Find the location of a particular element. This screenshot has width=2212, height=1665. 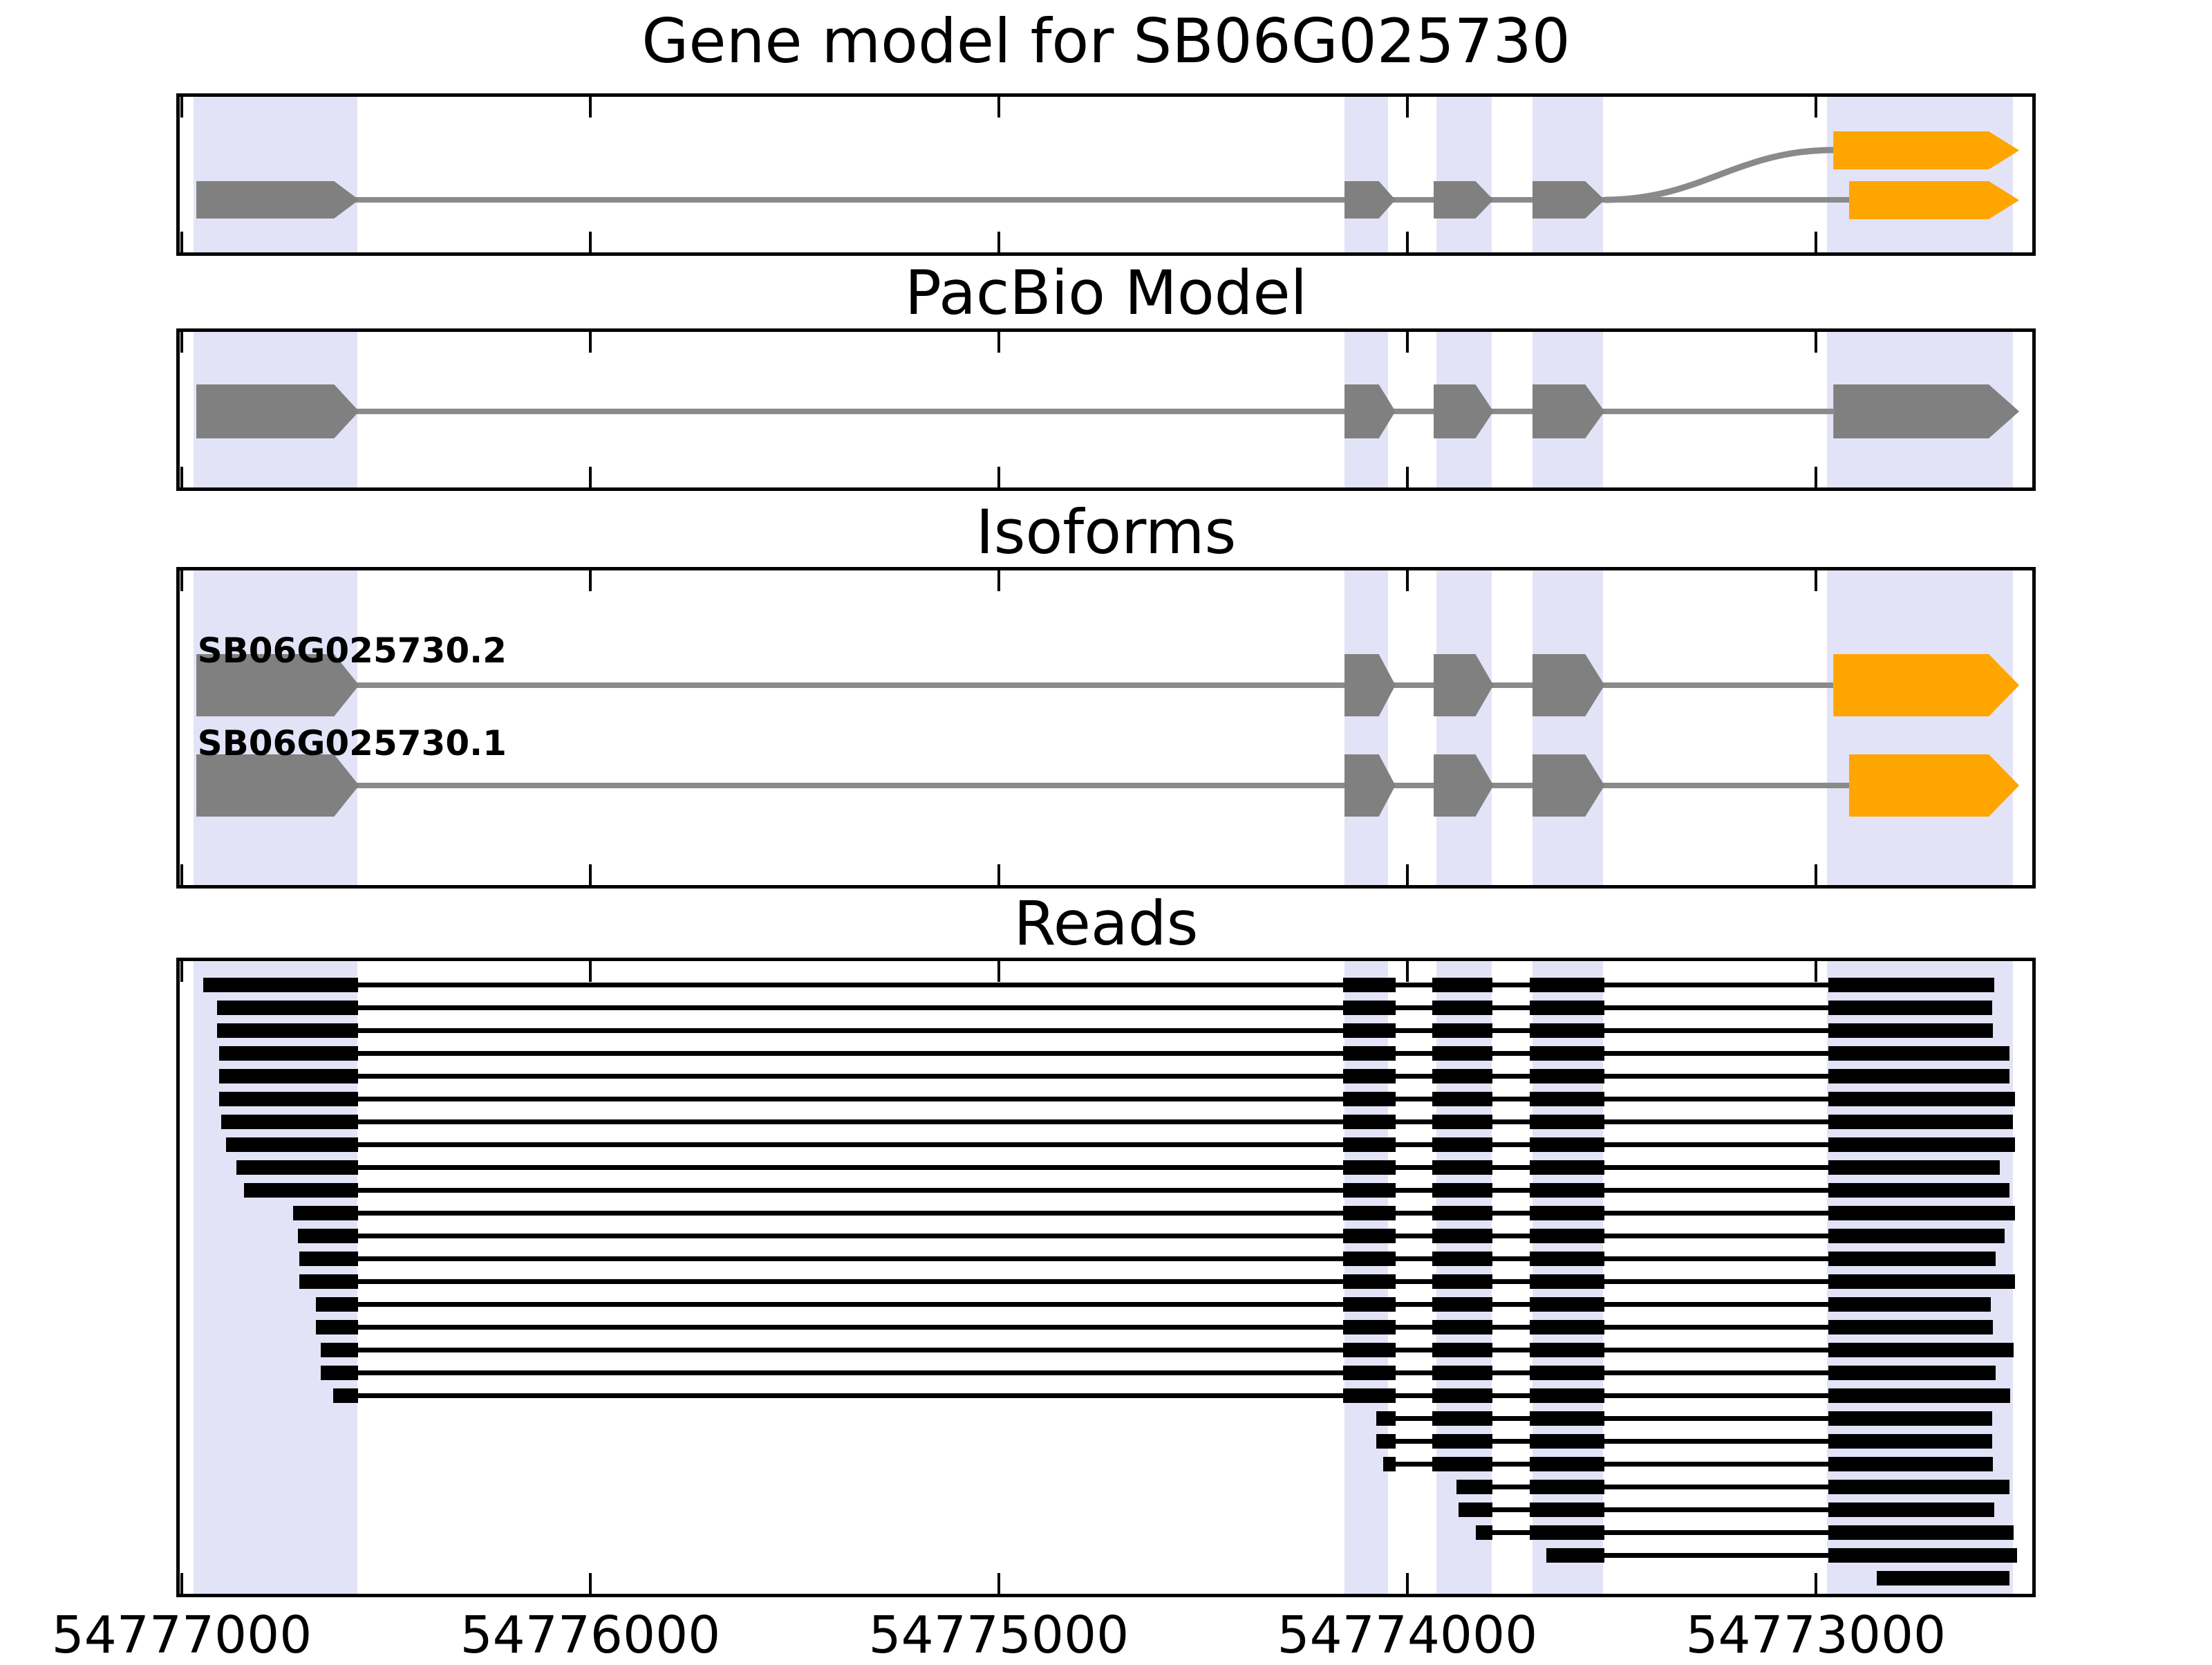

panel-title-isoforms: Isoforms is located at coordinates (1106, 532).